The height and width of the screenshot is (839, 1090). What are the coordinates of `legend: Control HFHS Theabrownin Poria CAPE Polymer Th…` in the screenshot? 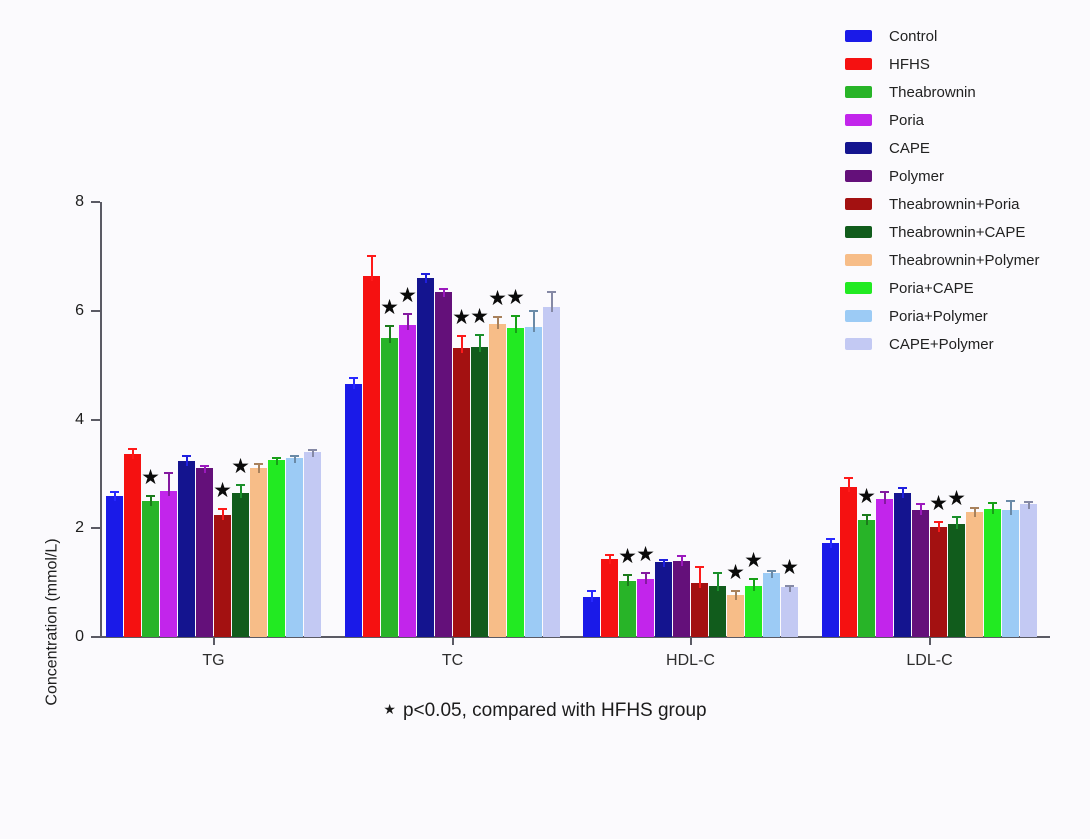 It's located at (942, 190).